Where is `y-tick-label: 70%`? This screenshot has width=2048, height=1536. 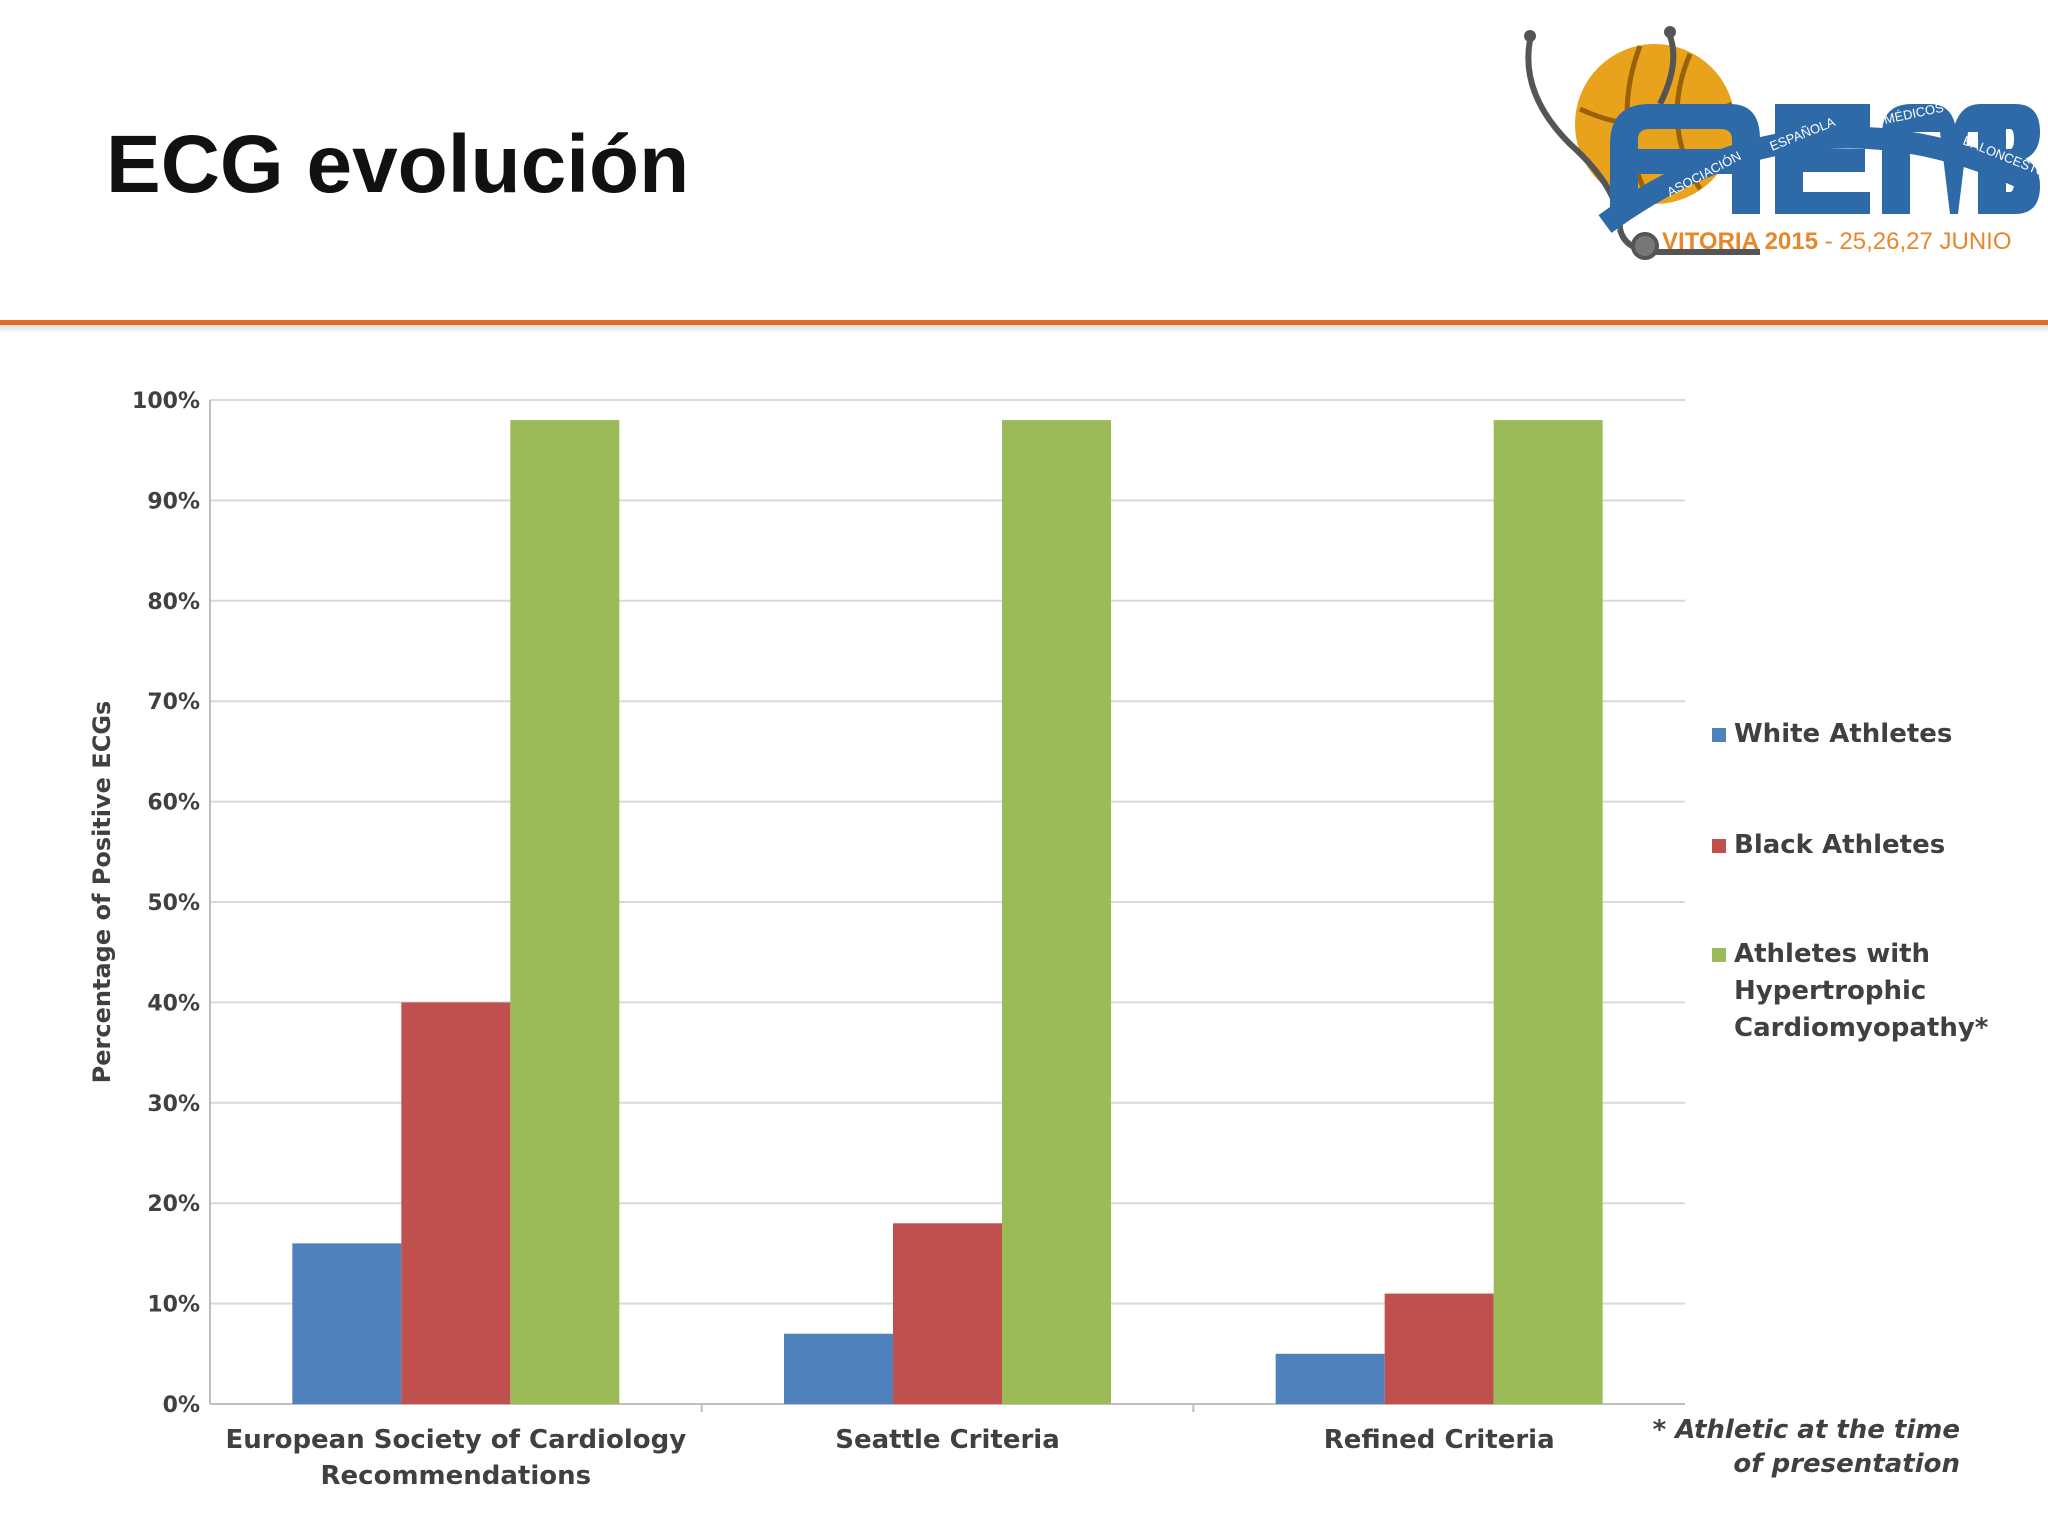 y-tick-label: 70% is located at coordinates (173, 702).